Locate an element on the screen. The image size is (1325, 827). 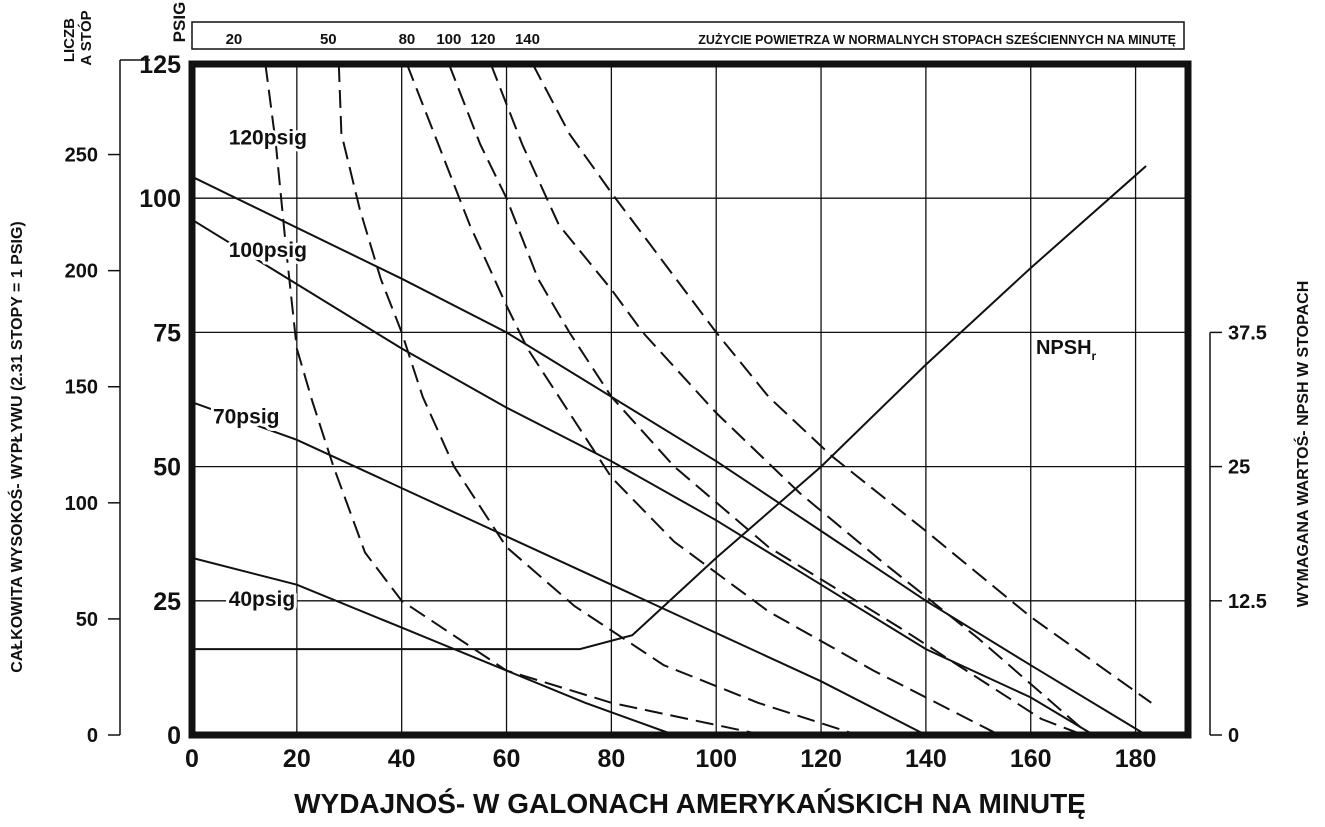
psig-tick-label-100: 100 is located at coordinates (160, 199).